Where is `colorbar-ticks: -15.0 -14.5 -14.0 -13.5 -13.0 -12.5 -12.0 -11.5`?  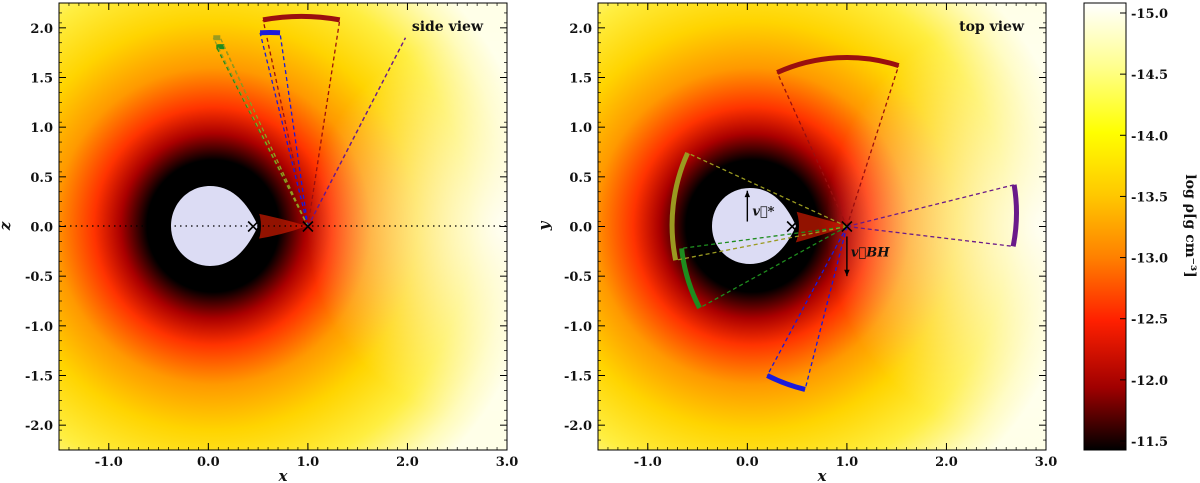 colorbar-ticks: -15.0 -14.5 -14.0 -13.5 -13.0 -12.5 -12.0 -11.5 is located at coordinates (1144, 228).